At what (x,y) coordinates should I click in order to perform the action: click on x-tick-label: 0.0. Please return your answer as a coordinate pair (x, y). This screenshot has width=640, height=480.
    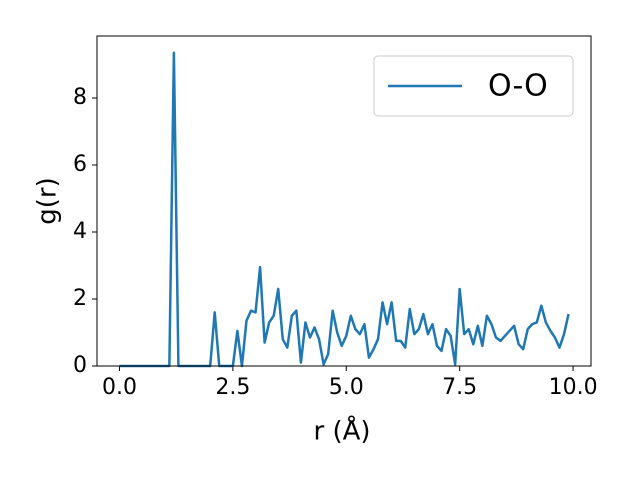
    Looking at the image, I should click on (119, 387).